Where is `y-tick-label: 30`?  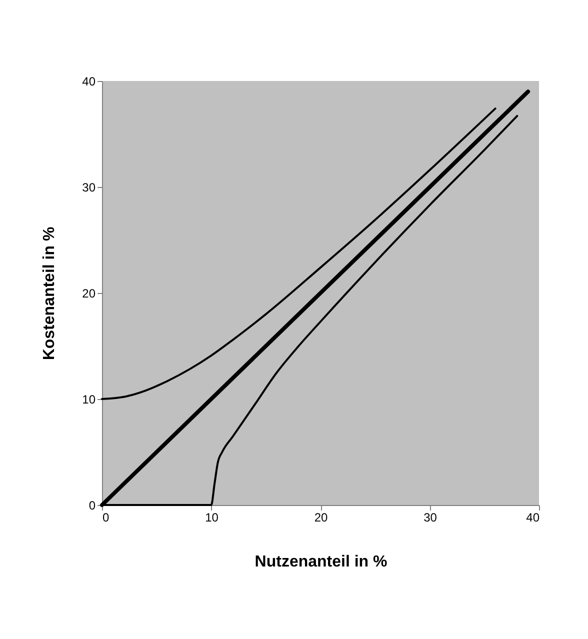 y-tick-label: 30 is located at coordinates (89, 187).